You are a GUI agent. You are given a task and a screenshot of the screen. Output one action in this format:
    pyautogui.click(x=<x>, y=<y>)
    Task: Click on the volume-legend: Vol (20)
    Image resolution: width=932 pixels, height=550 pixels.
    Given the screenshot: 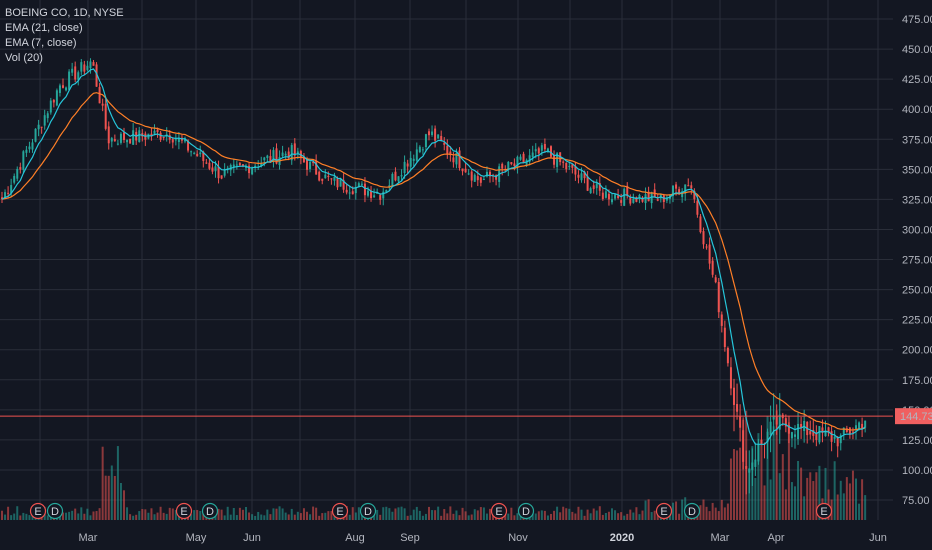 What is the action you would take?
    pyautogui.click(x=24, y=58)
    